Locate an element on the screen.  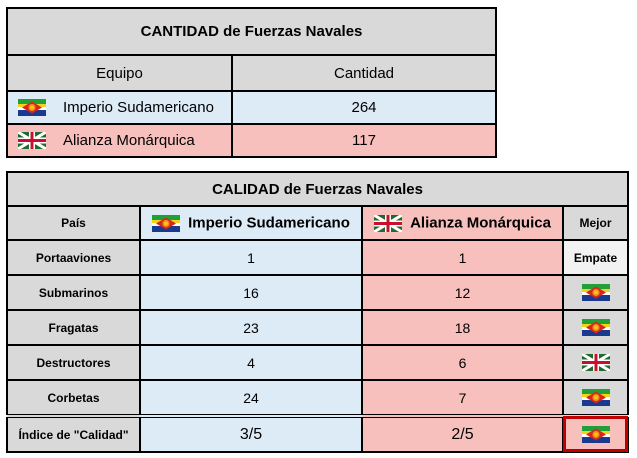
alianza-value: 6 is located at coordinates (462, 362).